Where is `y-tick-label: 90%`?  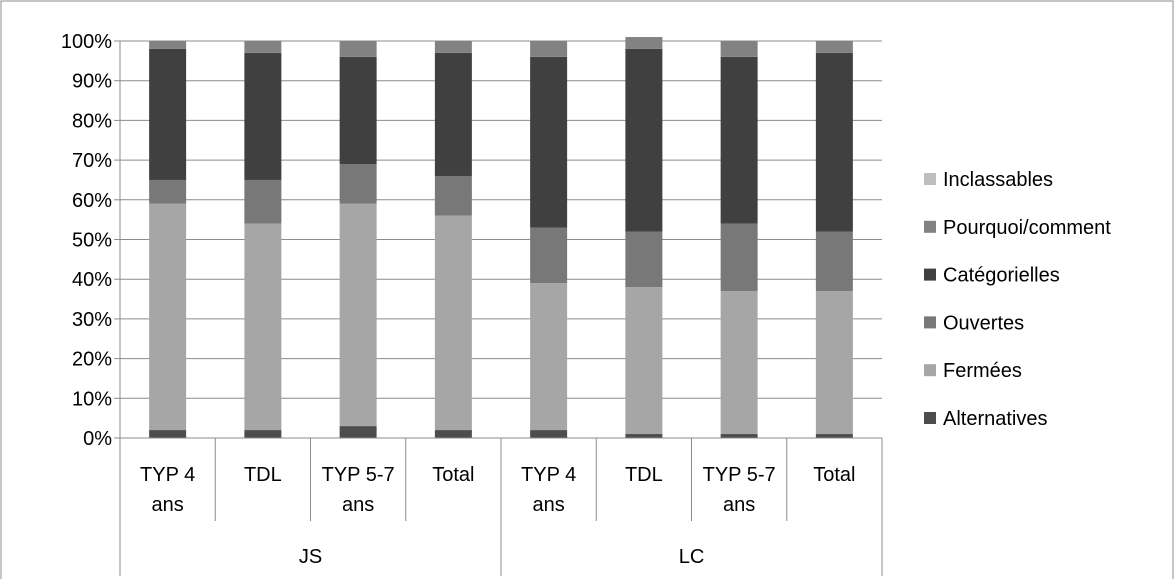 y-tick-label: 90% is located at coordinates (92, 82).